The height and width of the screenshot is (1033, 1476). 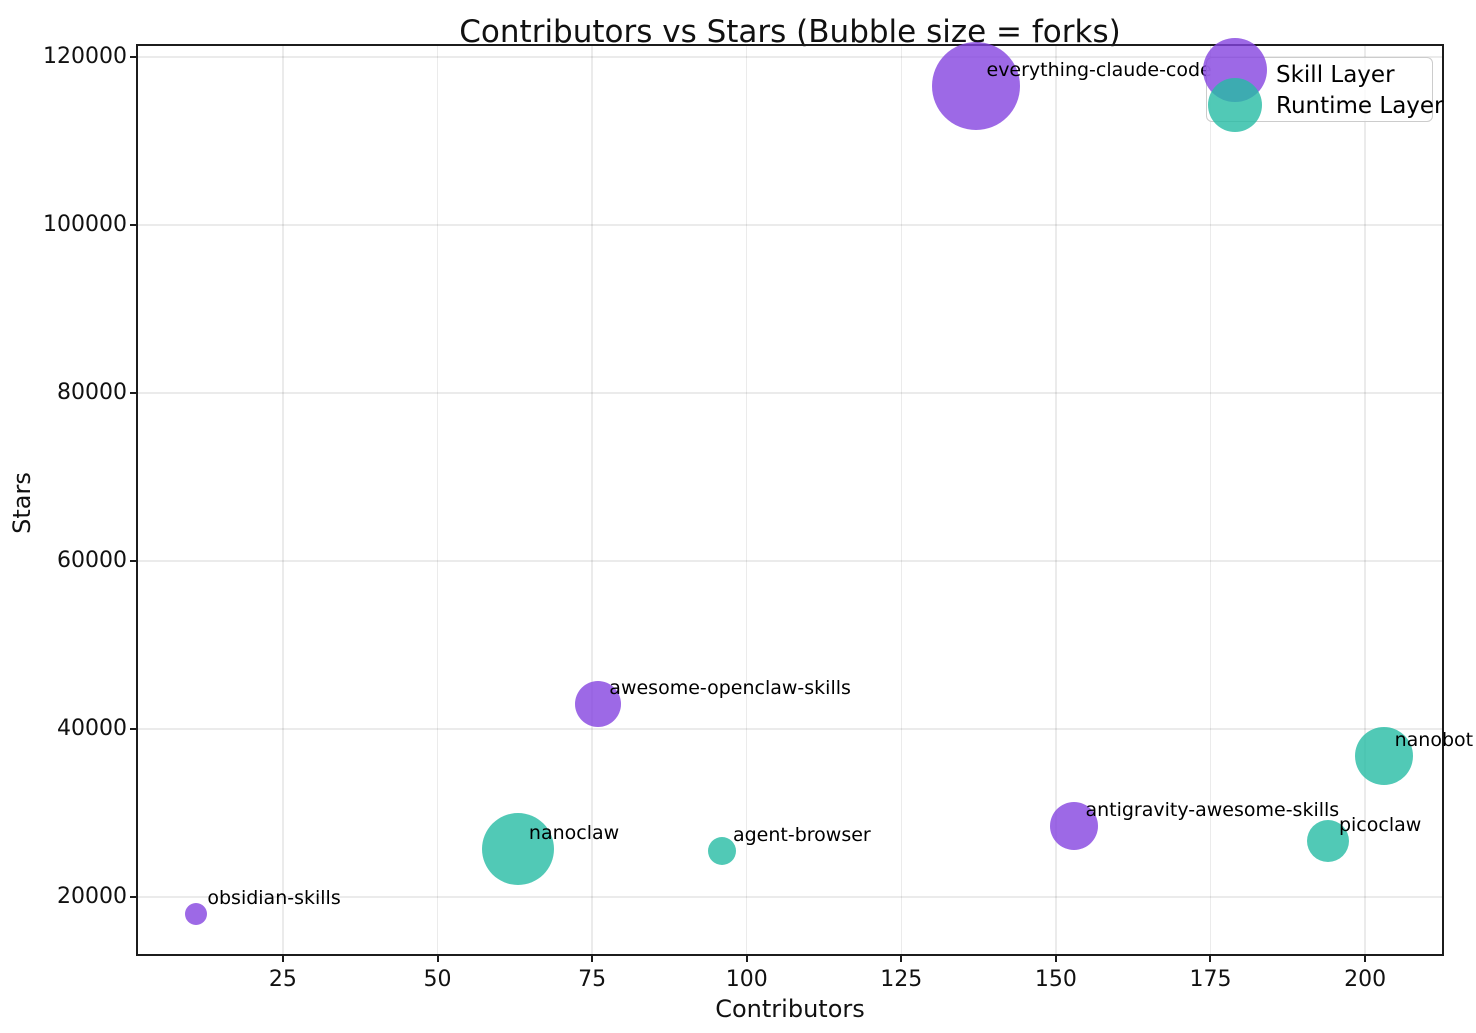 What do you see at coordinates (1055, 979) in the screenshot?
I see `x-tick-label-150: 150` at bounding box center [1055, 979].